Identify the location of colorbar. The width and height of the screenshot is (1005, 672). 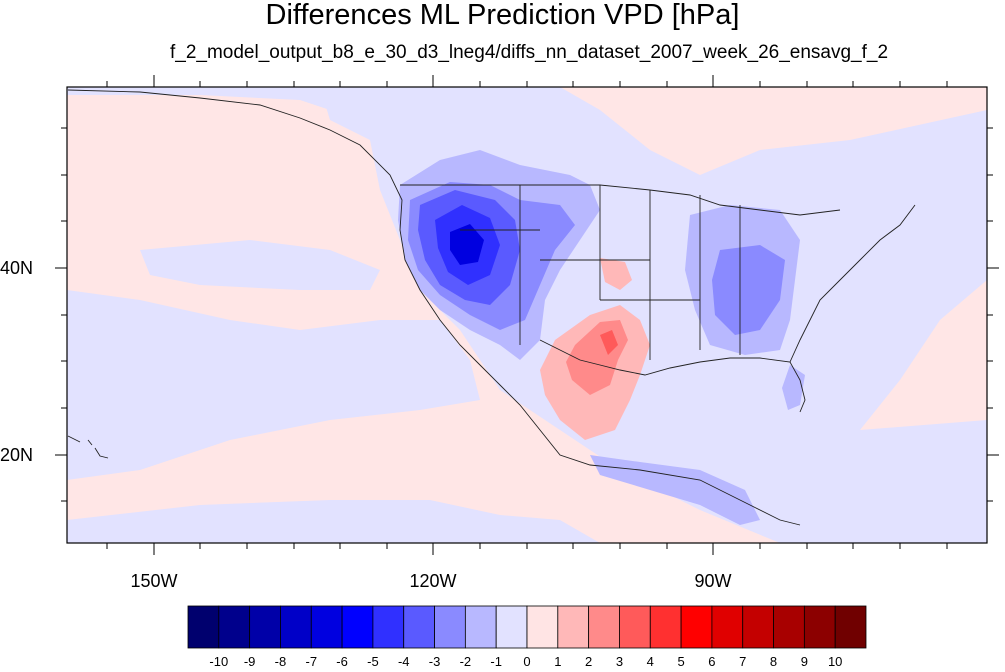
(527, 627).